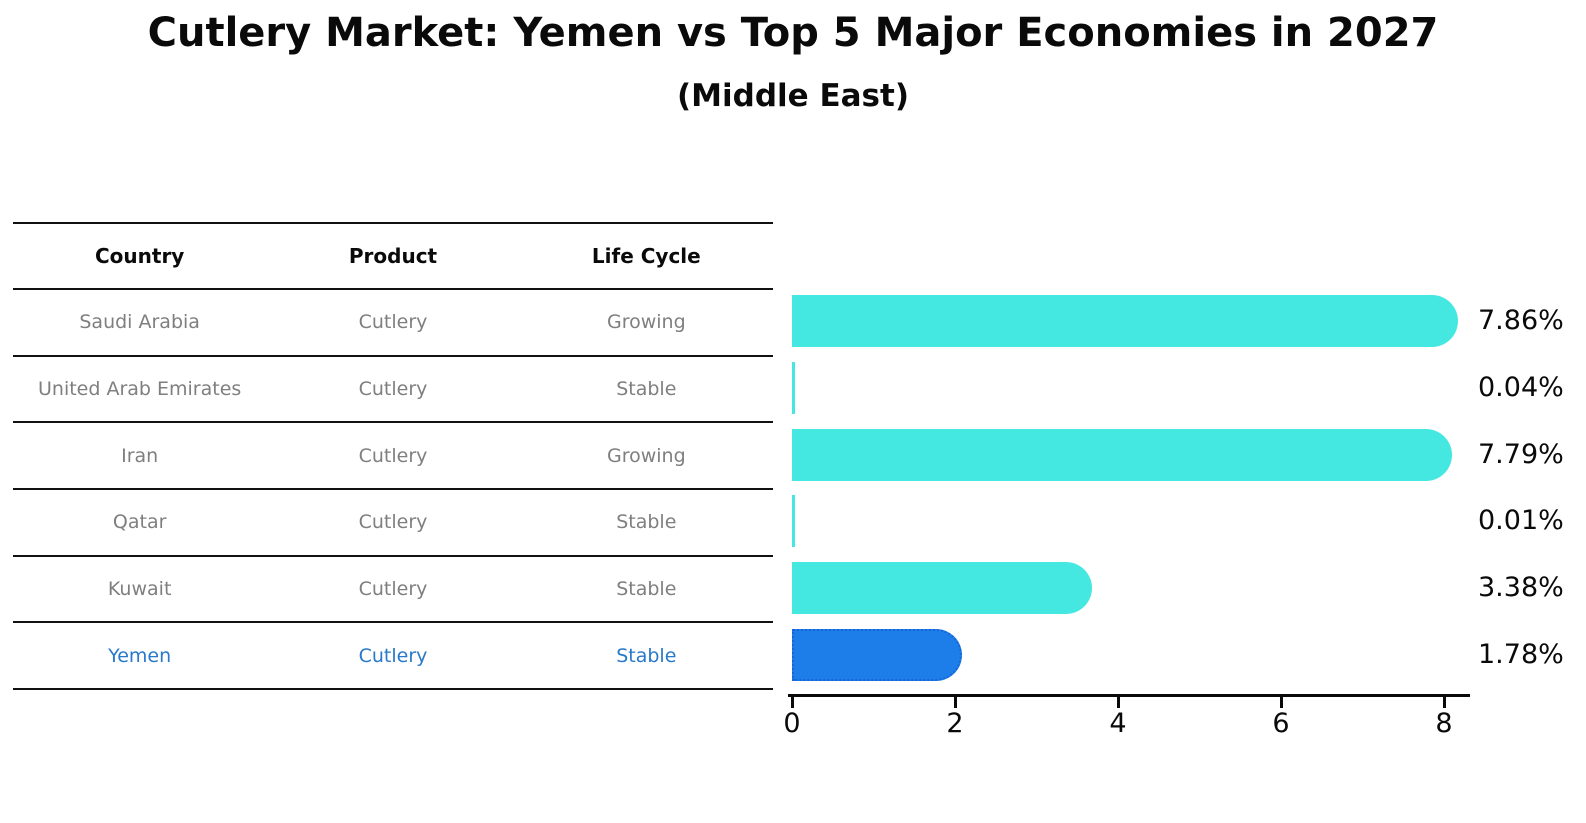 Image resolution: width=1586 pixels, height=823 pixels. What do you see at coordinates (1281, 723) in the screenshot?
I see `x-axis-tick-label-6: 6` at bounding box center [1281, 723].